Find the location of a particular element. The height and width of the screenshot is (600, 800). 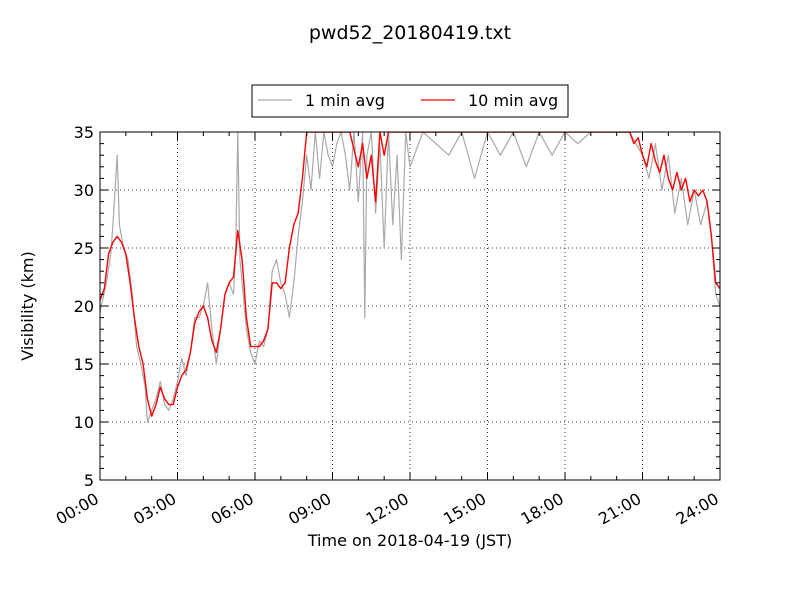

y-tick-label: 20 is located at coordinates (84, 306).